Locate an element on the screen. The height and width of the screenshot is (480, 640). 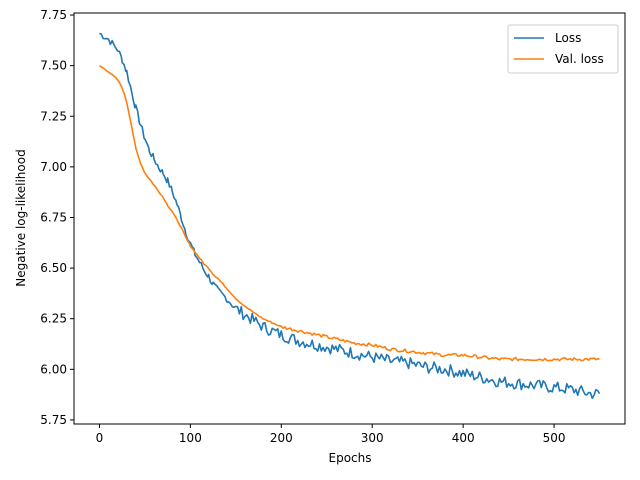
legend: Loss Val. loss is located at coordinates (563, 49).